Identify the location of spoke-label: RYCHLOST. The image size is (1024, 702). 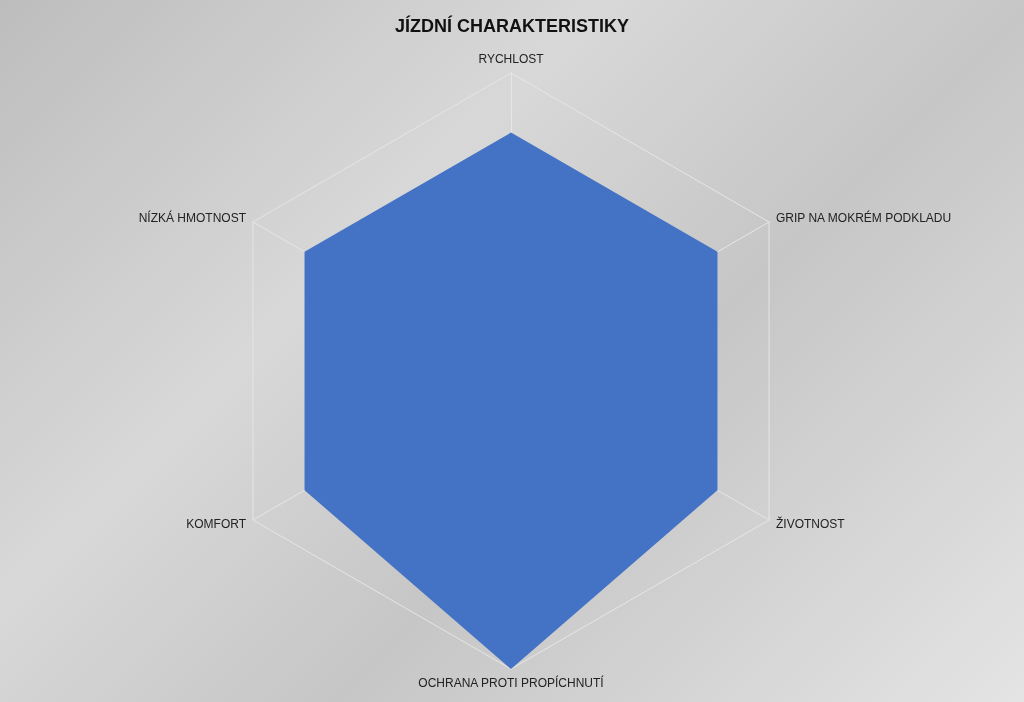
(511, 59).